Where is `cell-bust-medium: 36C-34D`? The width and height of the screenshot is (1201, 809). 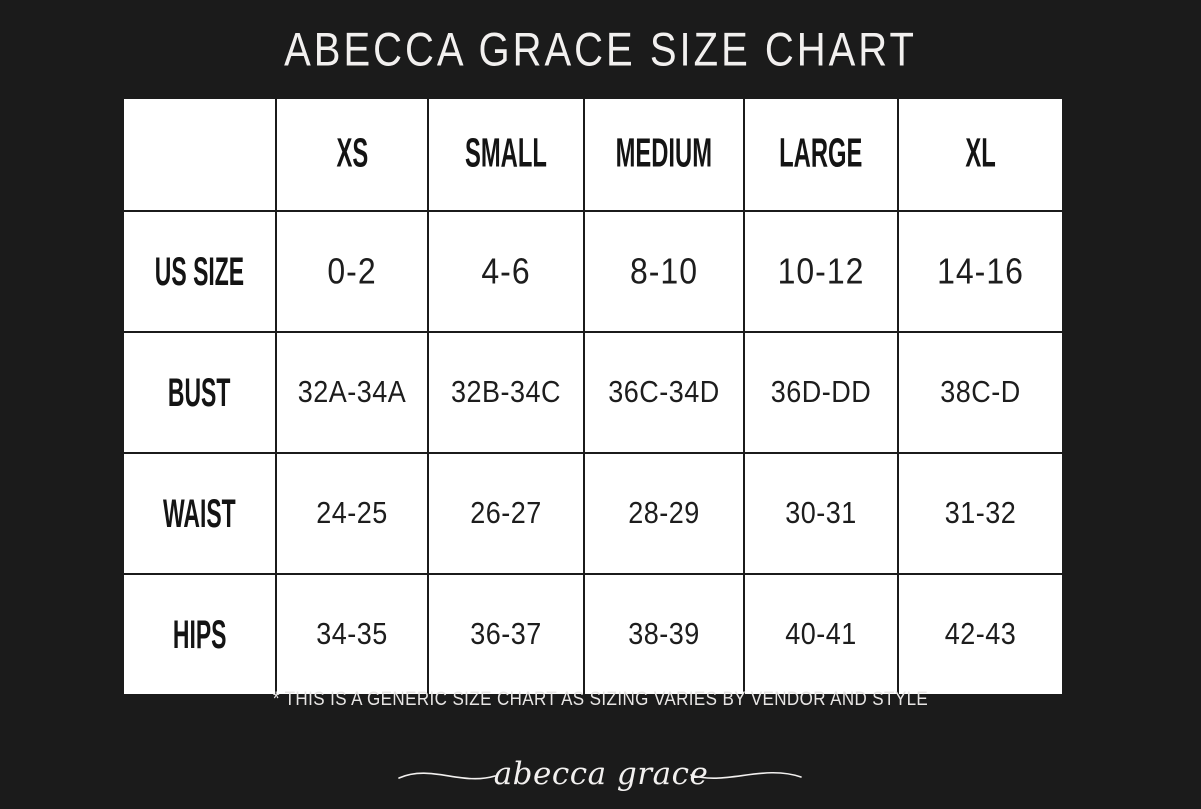 cell-bust-medium: 36C-34D is located at coordinates (664, 392).